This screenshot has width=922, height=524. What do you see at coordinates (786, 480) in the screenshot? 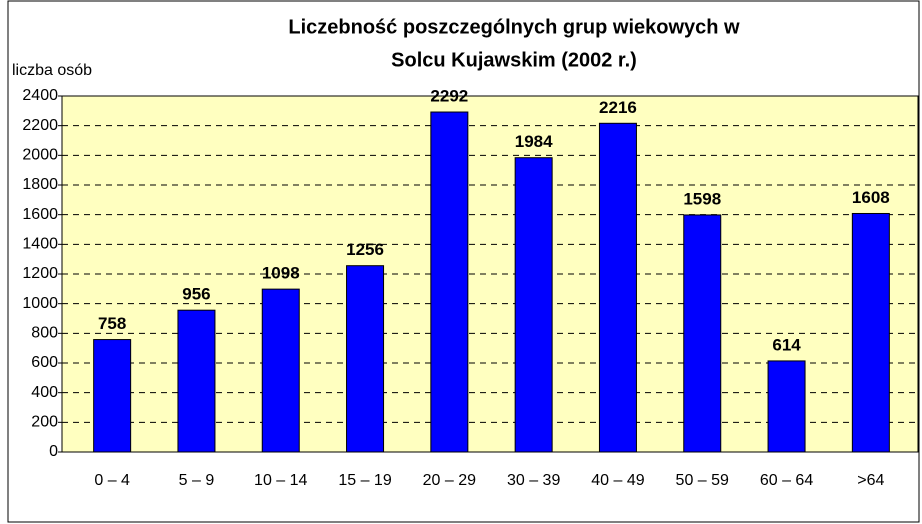
I see `x-tick-label: 60 – 64` at bounding box center [786, 480].